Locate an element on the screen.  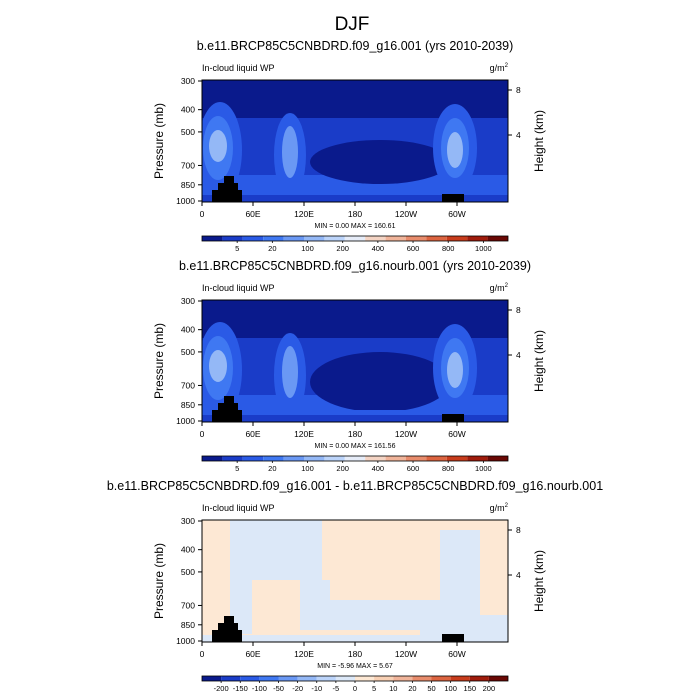
colorbar-tick-label: 800 is located at coordinates (448, 468).